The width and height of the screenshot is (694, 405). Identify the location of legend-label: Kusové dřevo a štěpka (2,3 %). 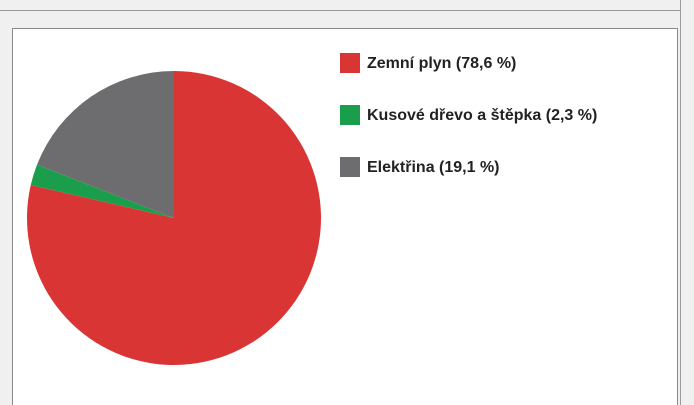
(482, 115).